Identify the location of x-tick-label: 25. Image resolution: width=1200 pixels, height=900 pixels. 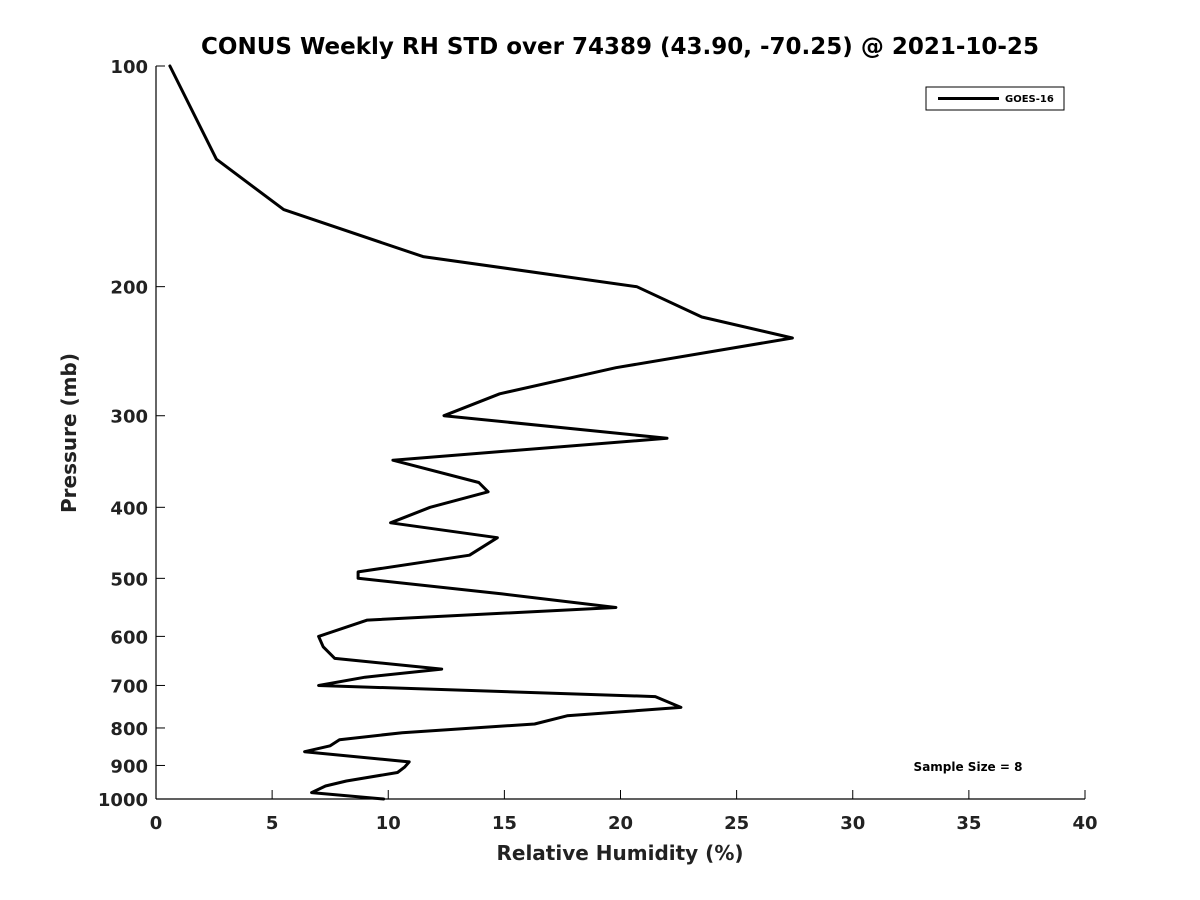
(736, 823).